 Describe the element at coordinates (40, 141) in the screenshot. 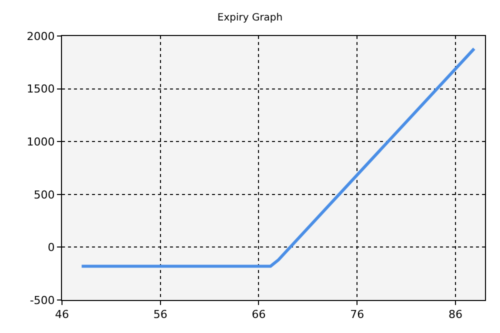

I see `y-tick-label: 1000` at that location.